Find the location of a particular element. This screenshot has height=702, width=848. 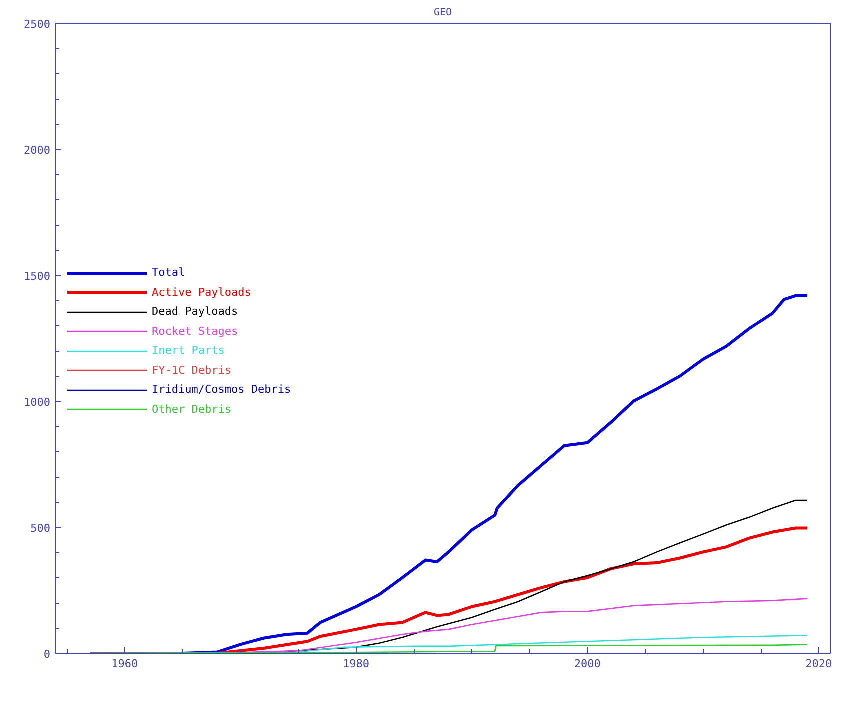

text: Total is located at coordinates (169, 273).